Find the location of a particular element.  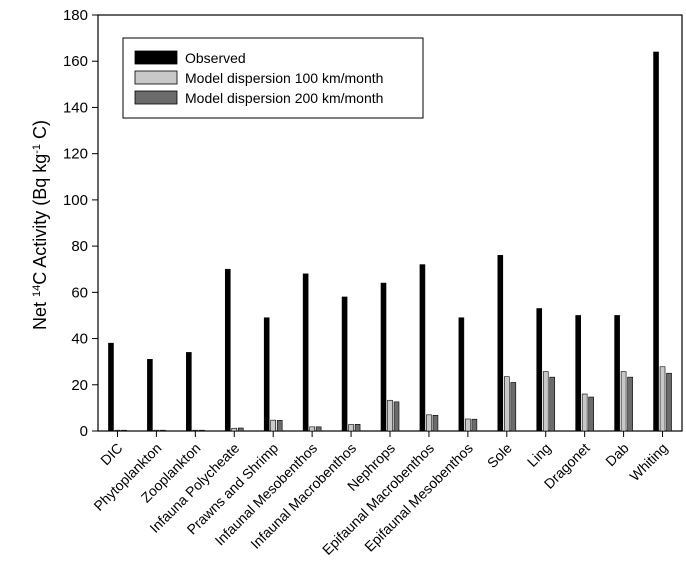

ylabel-suffix: C) is located at coordinates (40, 132).